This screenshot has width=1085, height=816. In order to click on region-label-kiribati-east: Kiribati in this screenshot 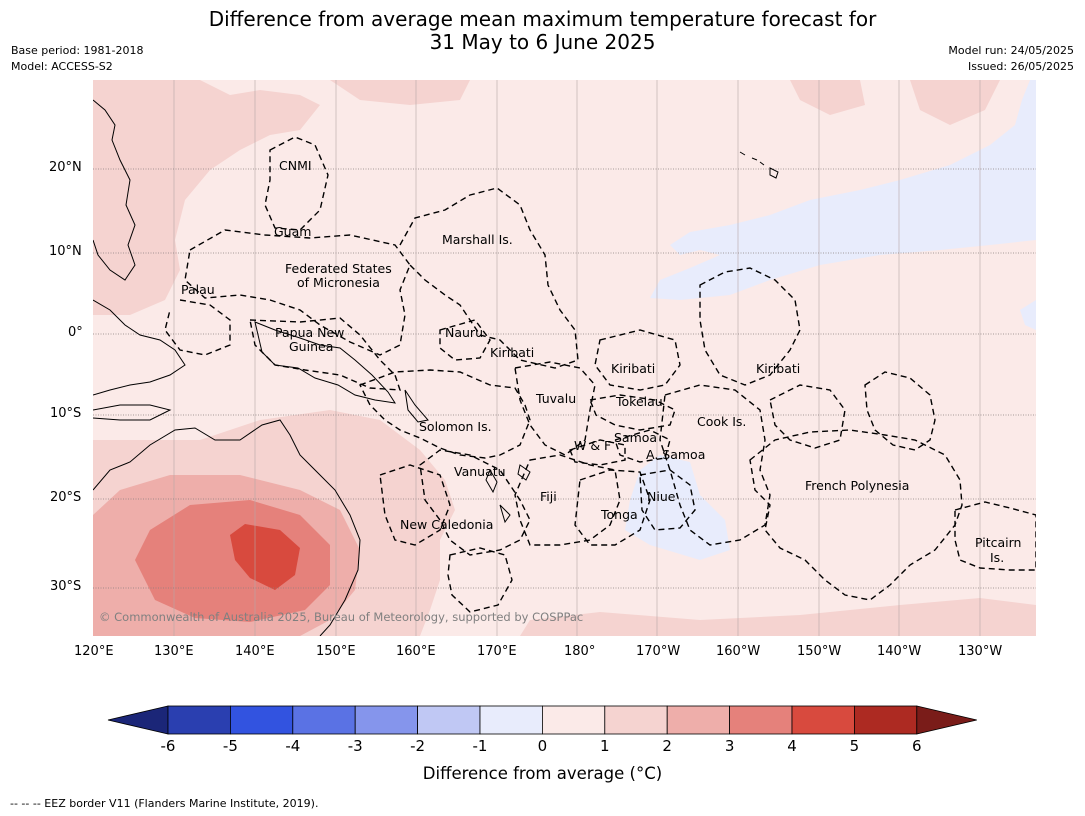, I will do `click(778, 368)`.